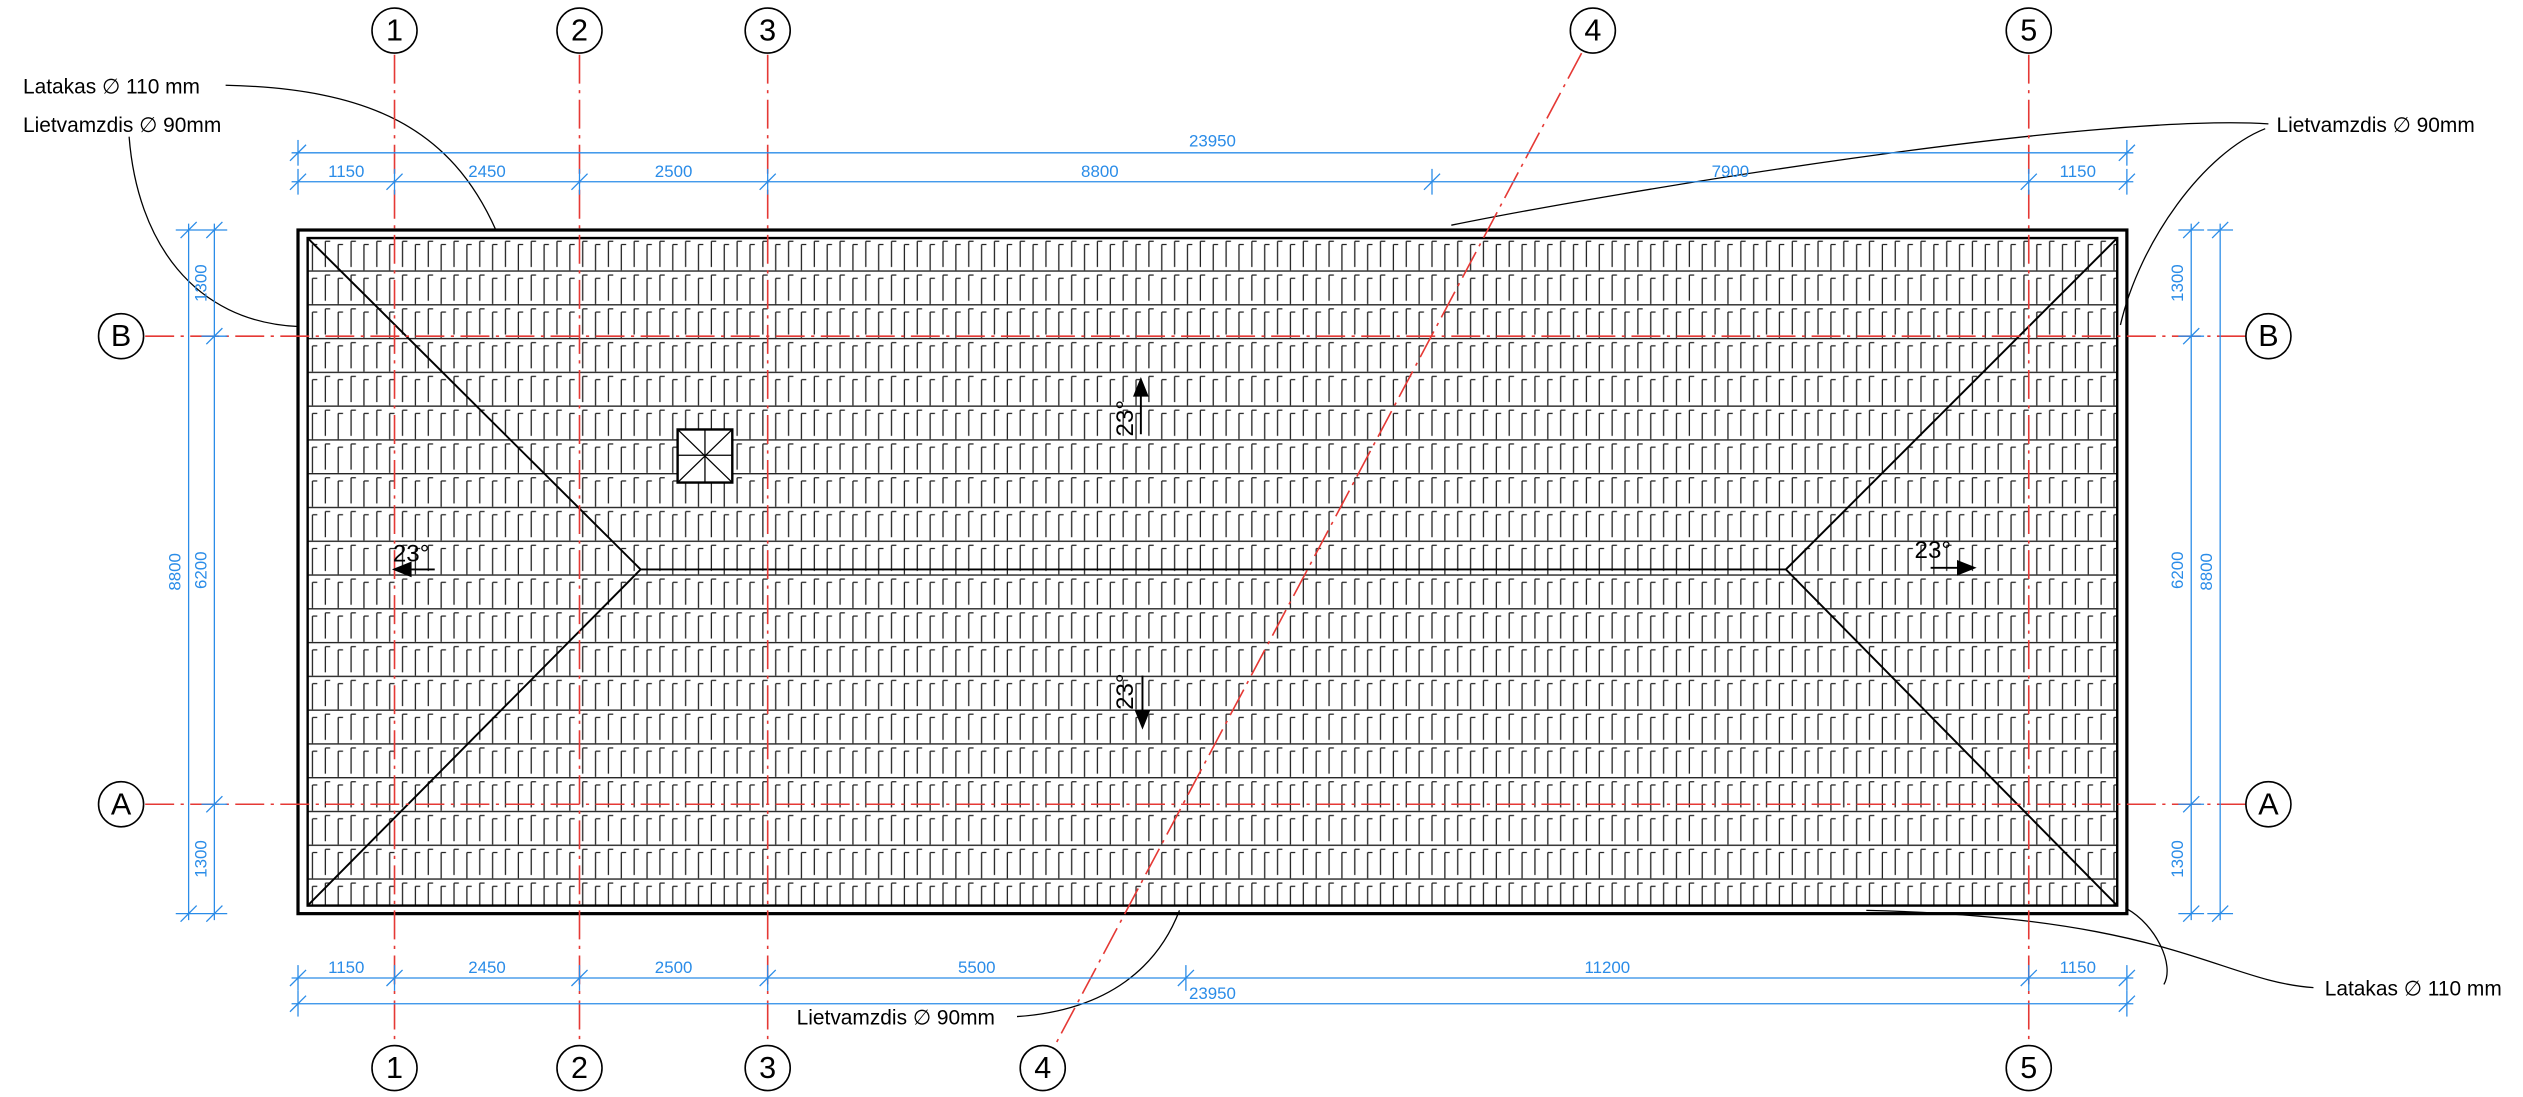 The height and width of the screenshot is (1097, 2523). I want to click on dim-text: 5500, so click(977, 967).